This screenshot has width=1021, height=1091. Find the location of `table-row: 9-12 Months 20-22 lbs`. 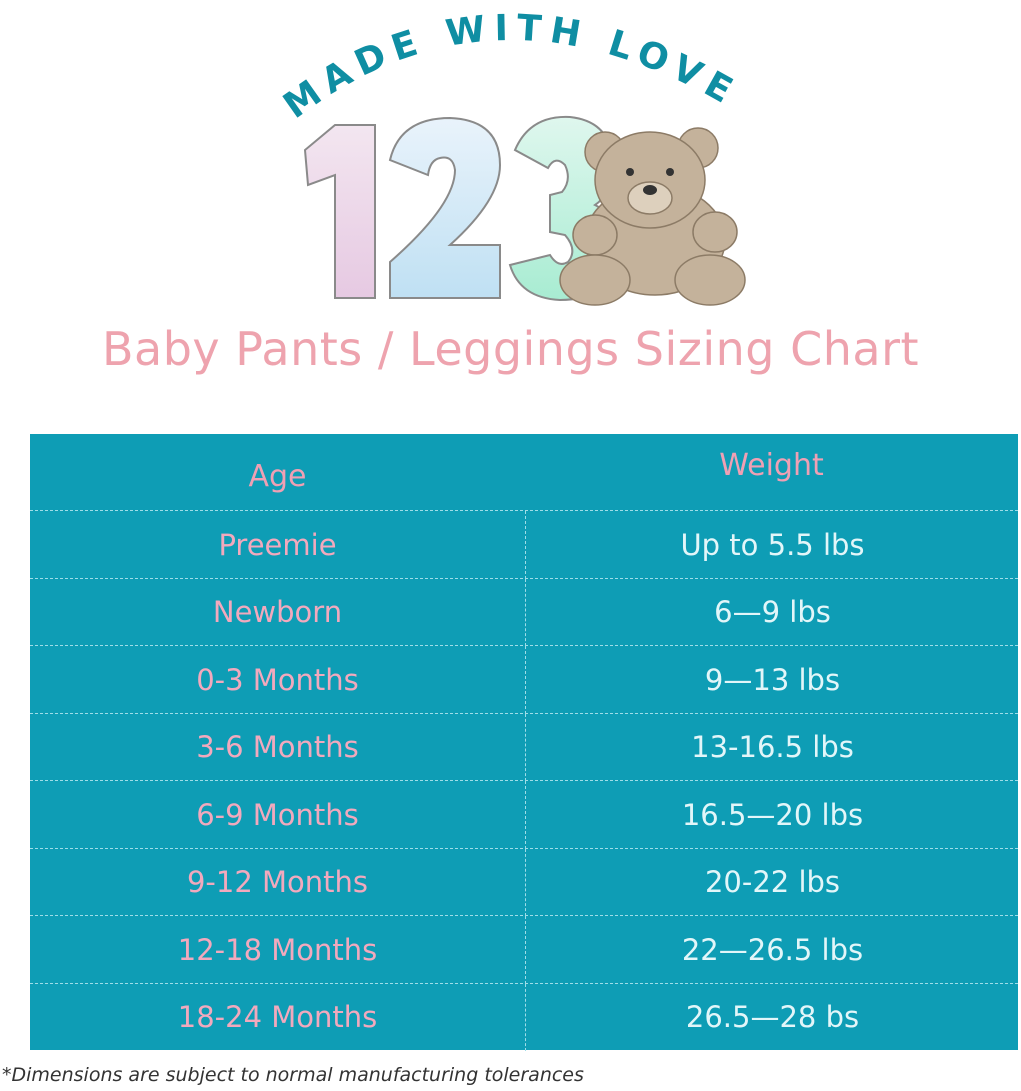

table-row: 9-12 Months 20-22 lbs is located at coordinates (524, 881).